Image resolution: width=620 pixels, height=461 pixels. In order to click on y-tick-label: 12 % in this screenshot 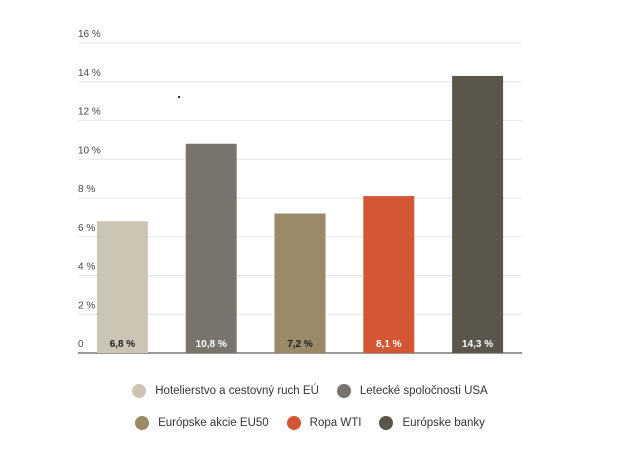, I will do `click(89, 112)`.